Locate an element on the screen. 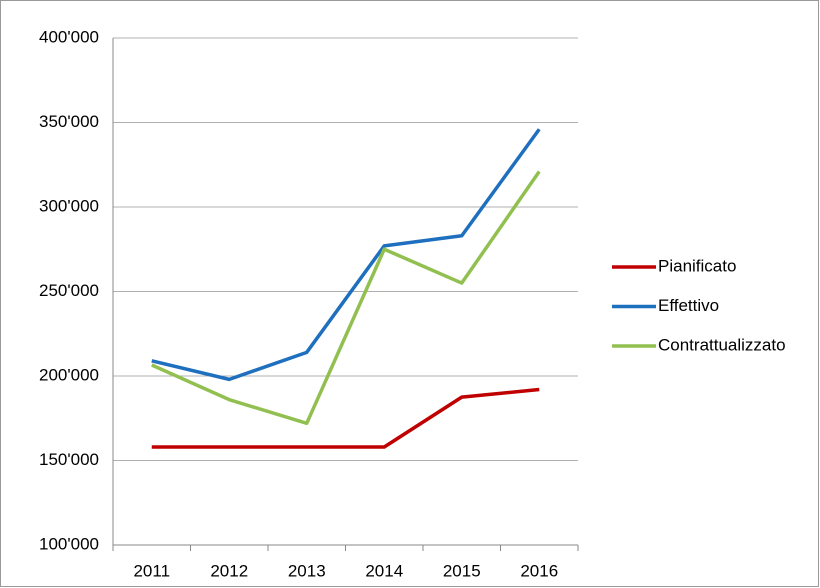 The image size is (820, 588). y-tick-label: 350'000 is located at coordinates (69, 121).